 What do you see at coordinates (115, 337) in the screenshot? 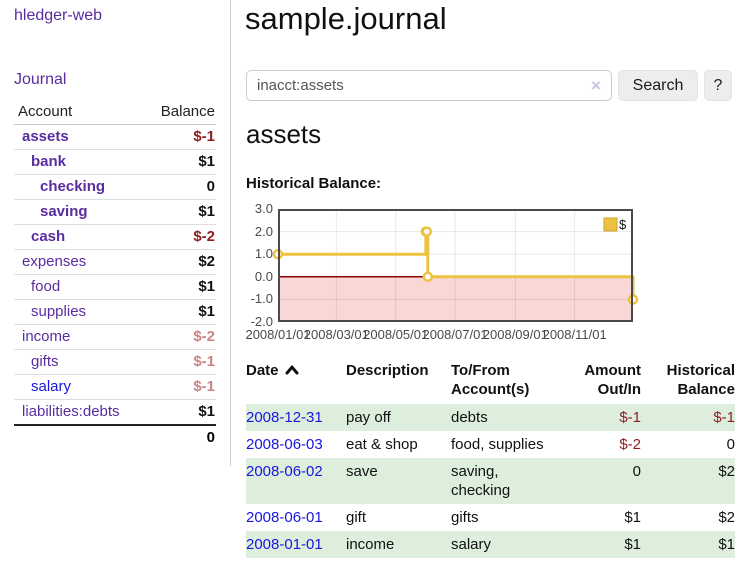
I see `account-row: income $-2` at bounding box center [115, 337].